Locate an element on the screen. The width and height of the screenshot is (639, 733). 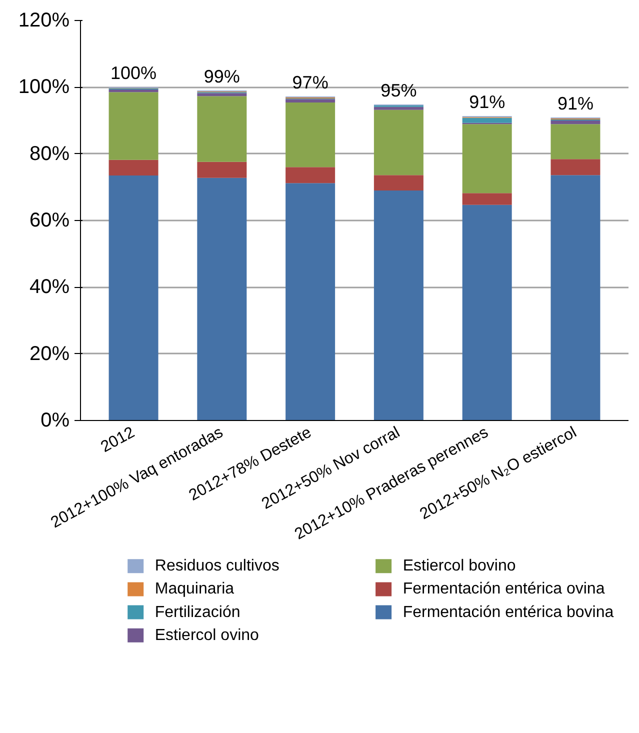
legend-label: Residuos cultivos is located at coordinates (217, 566).